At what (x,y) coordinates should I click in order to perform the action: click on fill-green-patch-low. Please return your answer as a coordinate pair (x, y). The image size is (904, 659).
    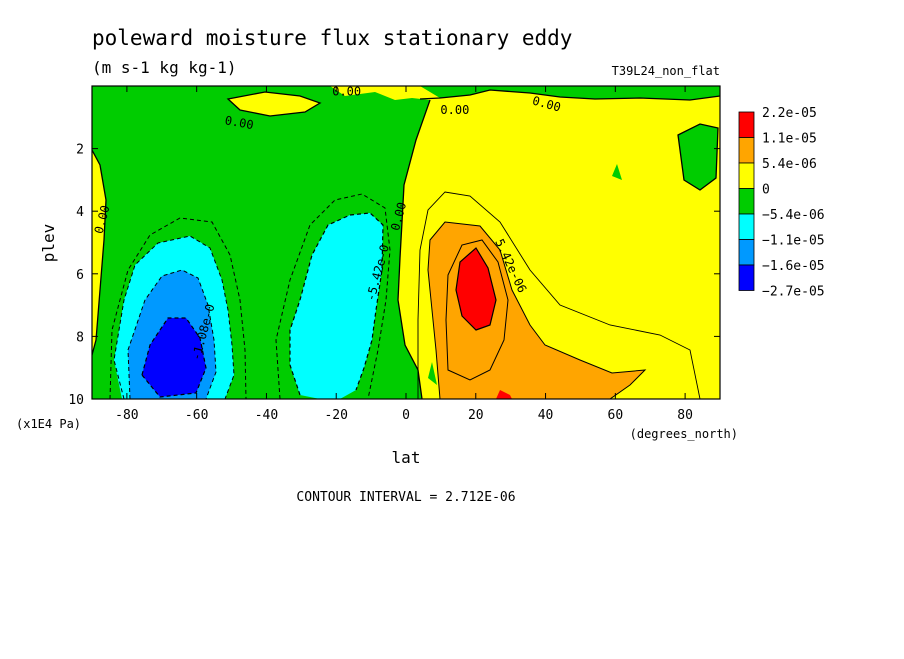
    Looking at the image, I should click on (432, 373).